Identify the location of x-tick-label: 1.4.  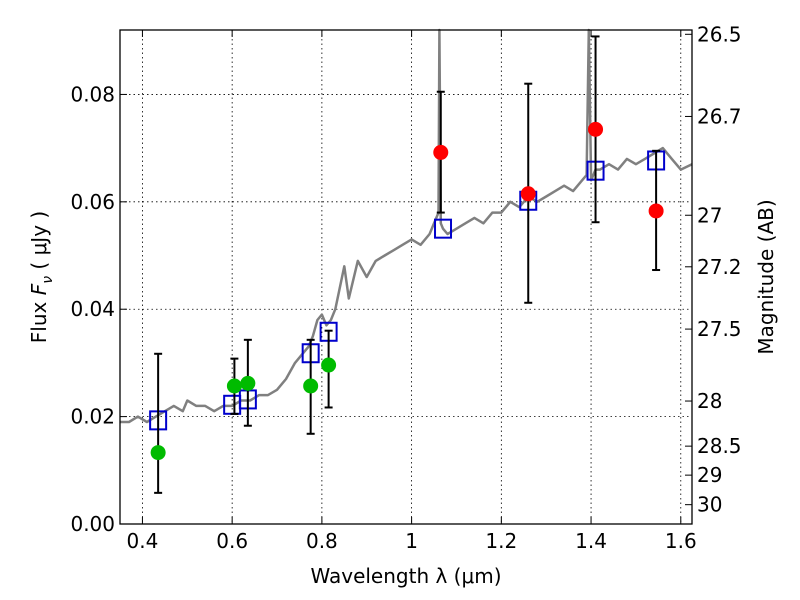
(591, 541).